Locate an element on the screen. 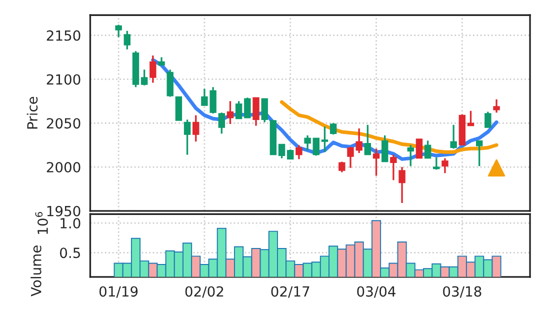 Image resolution: width=537 pixels, height=322 pixels. y-tick-label: 2100 is located at coordinates (63, 79).